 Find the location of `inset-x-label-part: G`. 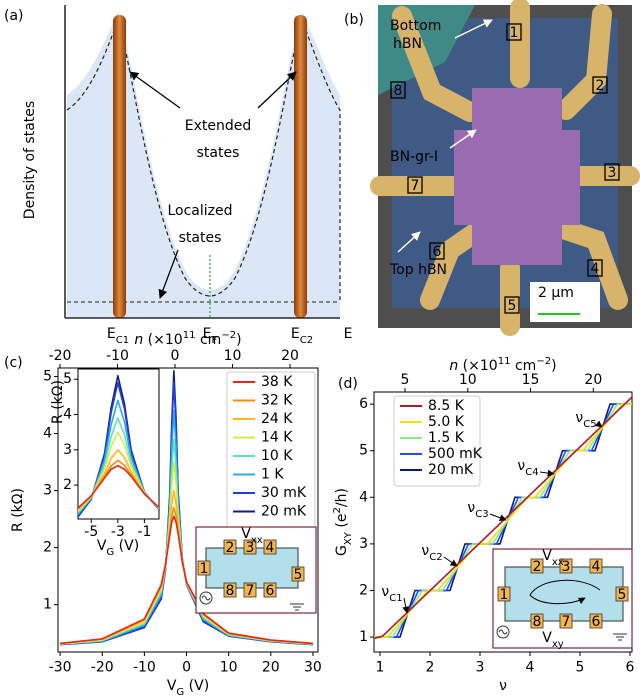

inset-x-label-part: G is located at coordinates (110, 552).